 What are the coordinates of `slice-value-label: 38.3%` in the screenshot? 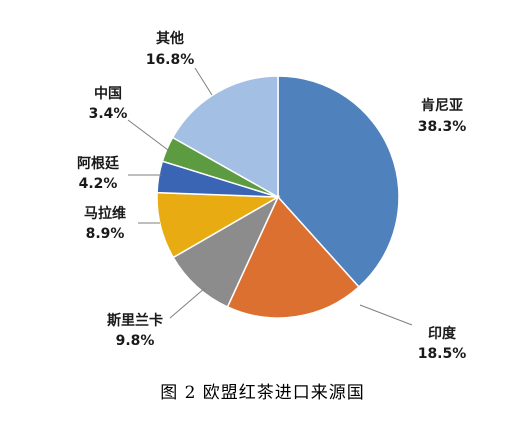 It's located at (442, 127).